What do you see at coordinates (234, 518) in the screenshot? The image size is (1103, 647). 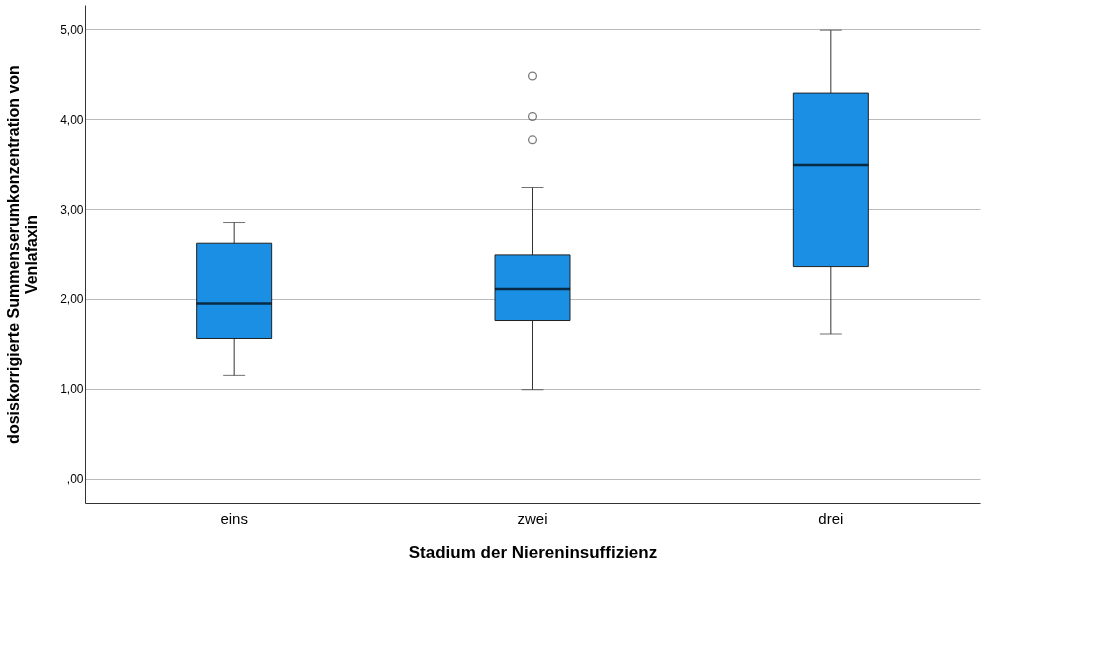 I see `x-tick-label: eins` at bounding box center [234, 518].